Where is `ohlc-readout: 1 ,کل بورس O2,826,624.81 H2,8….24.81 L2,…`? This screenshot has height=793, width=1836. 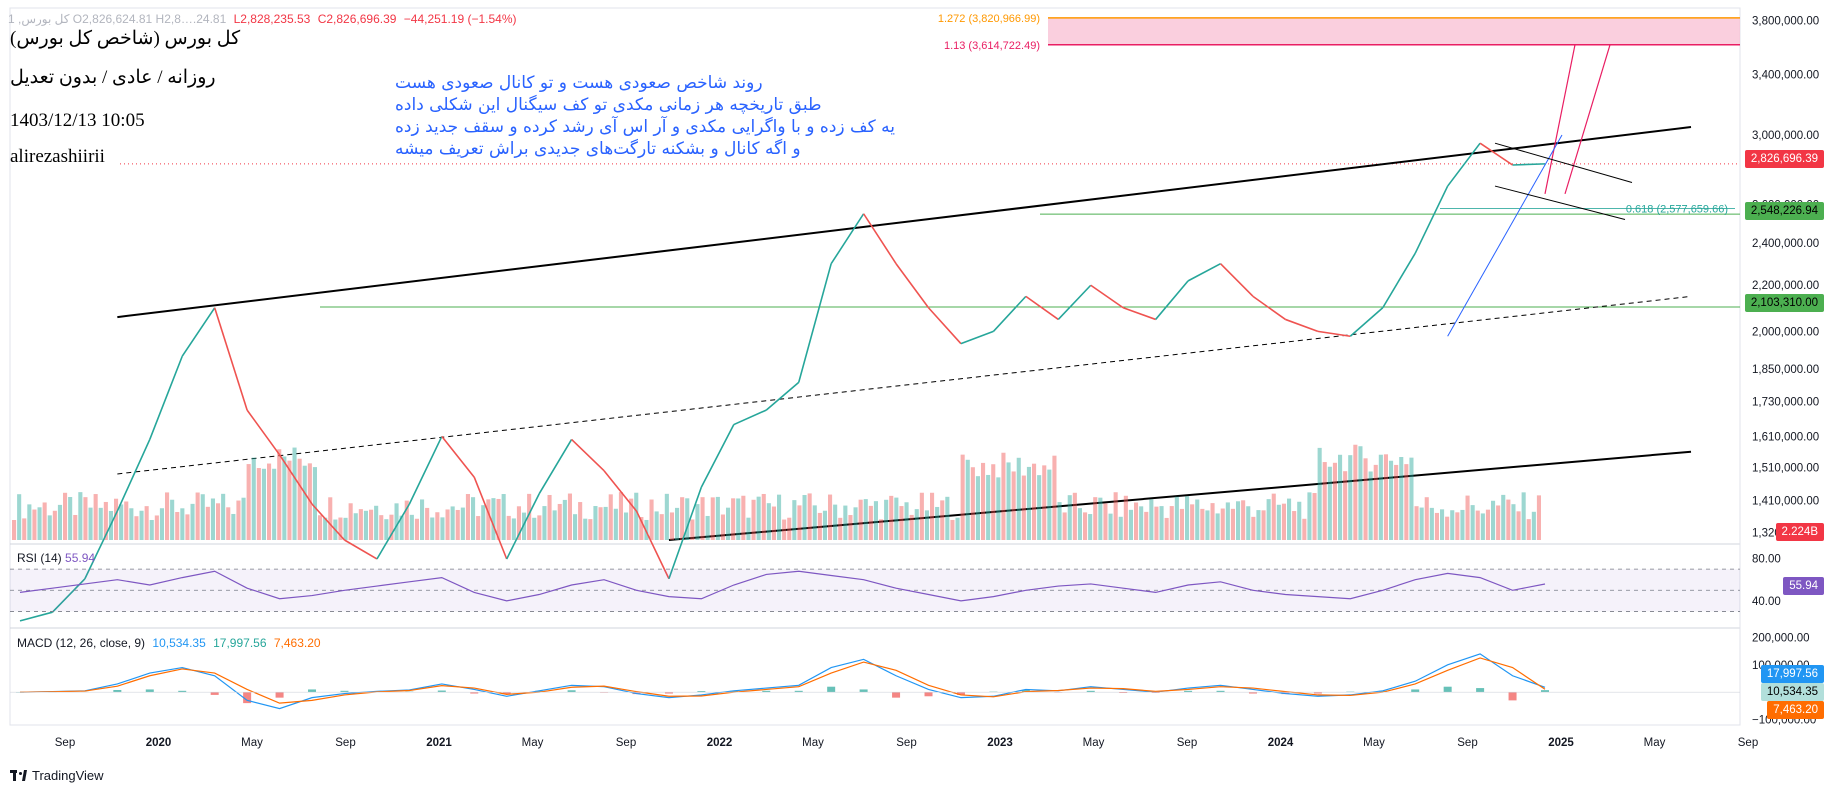 ohlc-readout: 1 ,کل بورس O2,826,624.81 H2,8….24.81 L2,… is located at coordinates (264, 19).